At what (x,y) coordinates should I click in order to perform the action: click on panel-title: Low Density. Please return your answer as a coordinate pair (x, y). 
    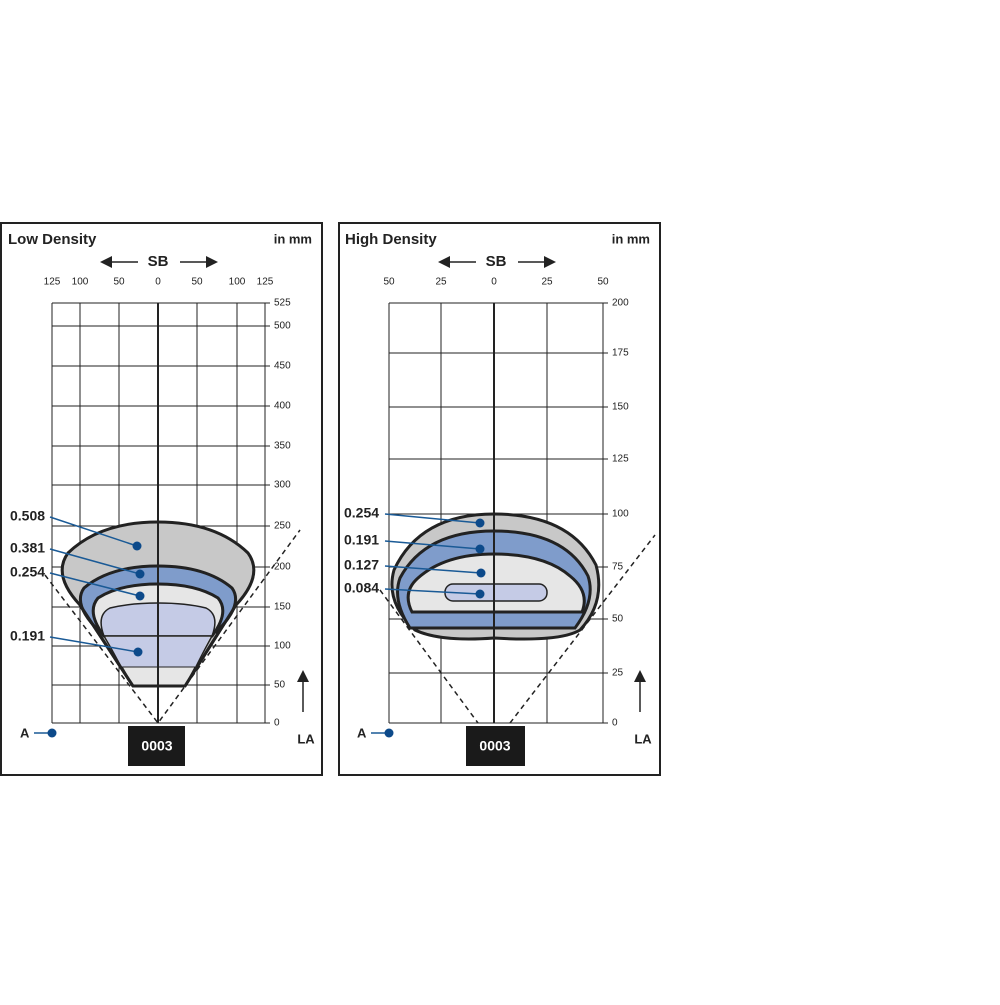
    Looking at the image, I should click on (52, 239).